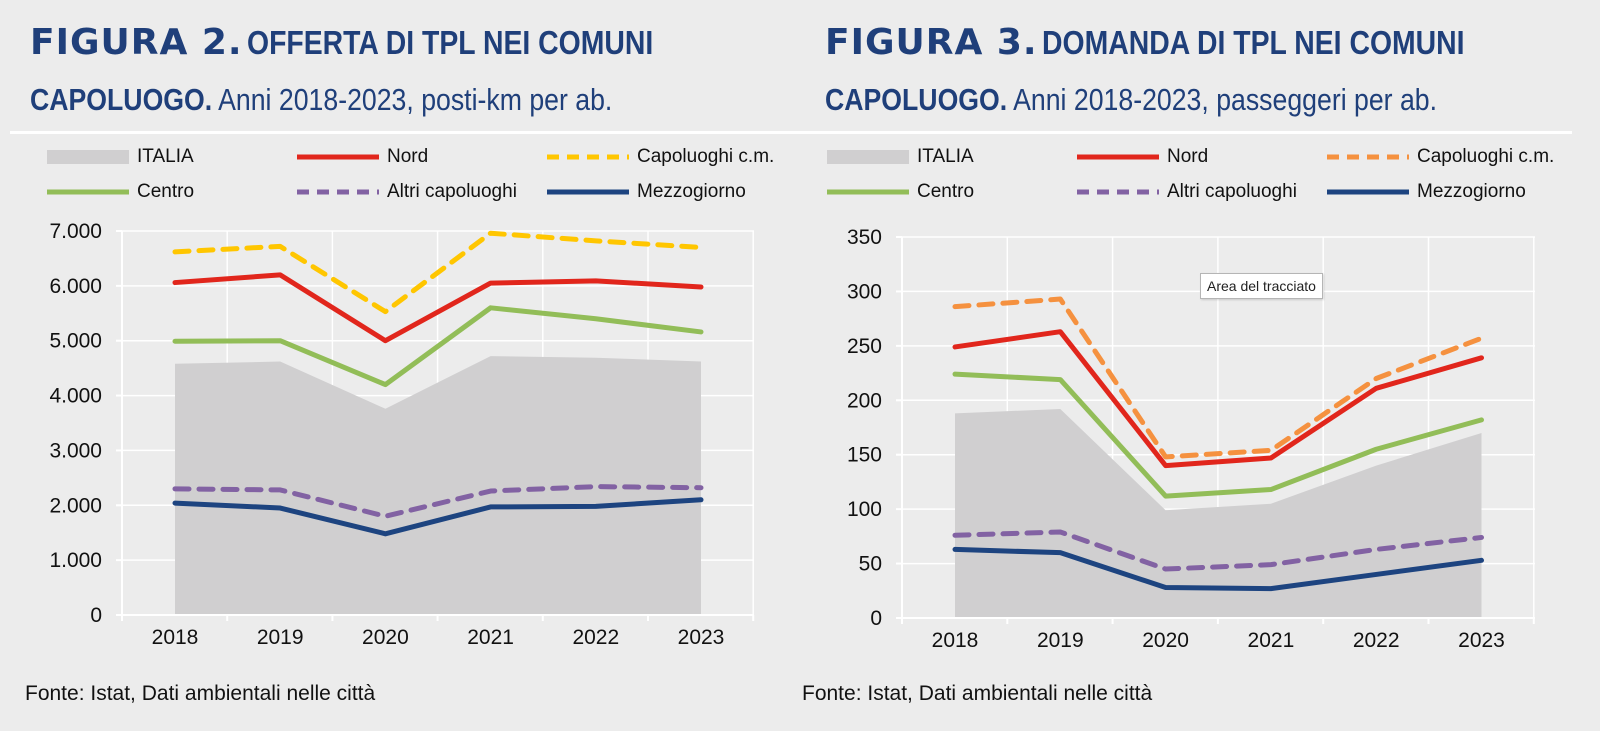  Describe the element at coordinates (931, 42) in the screenshot. I see `figure-3-label: FIGURA 3.` at that location.